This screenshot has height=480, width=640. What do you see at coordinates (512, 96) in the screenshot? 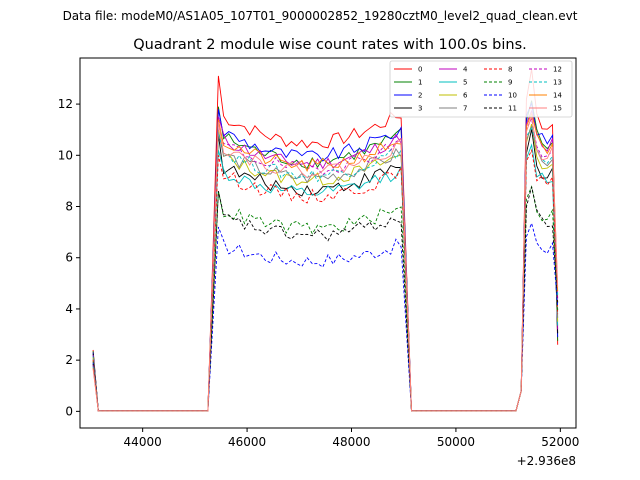
I see `legend-label: 10` at bounding box center [512, 96].